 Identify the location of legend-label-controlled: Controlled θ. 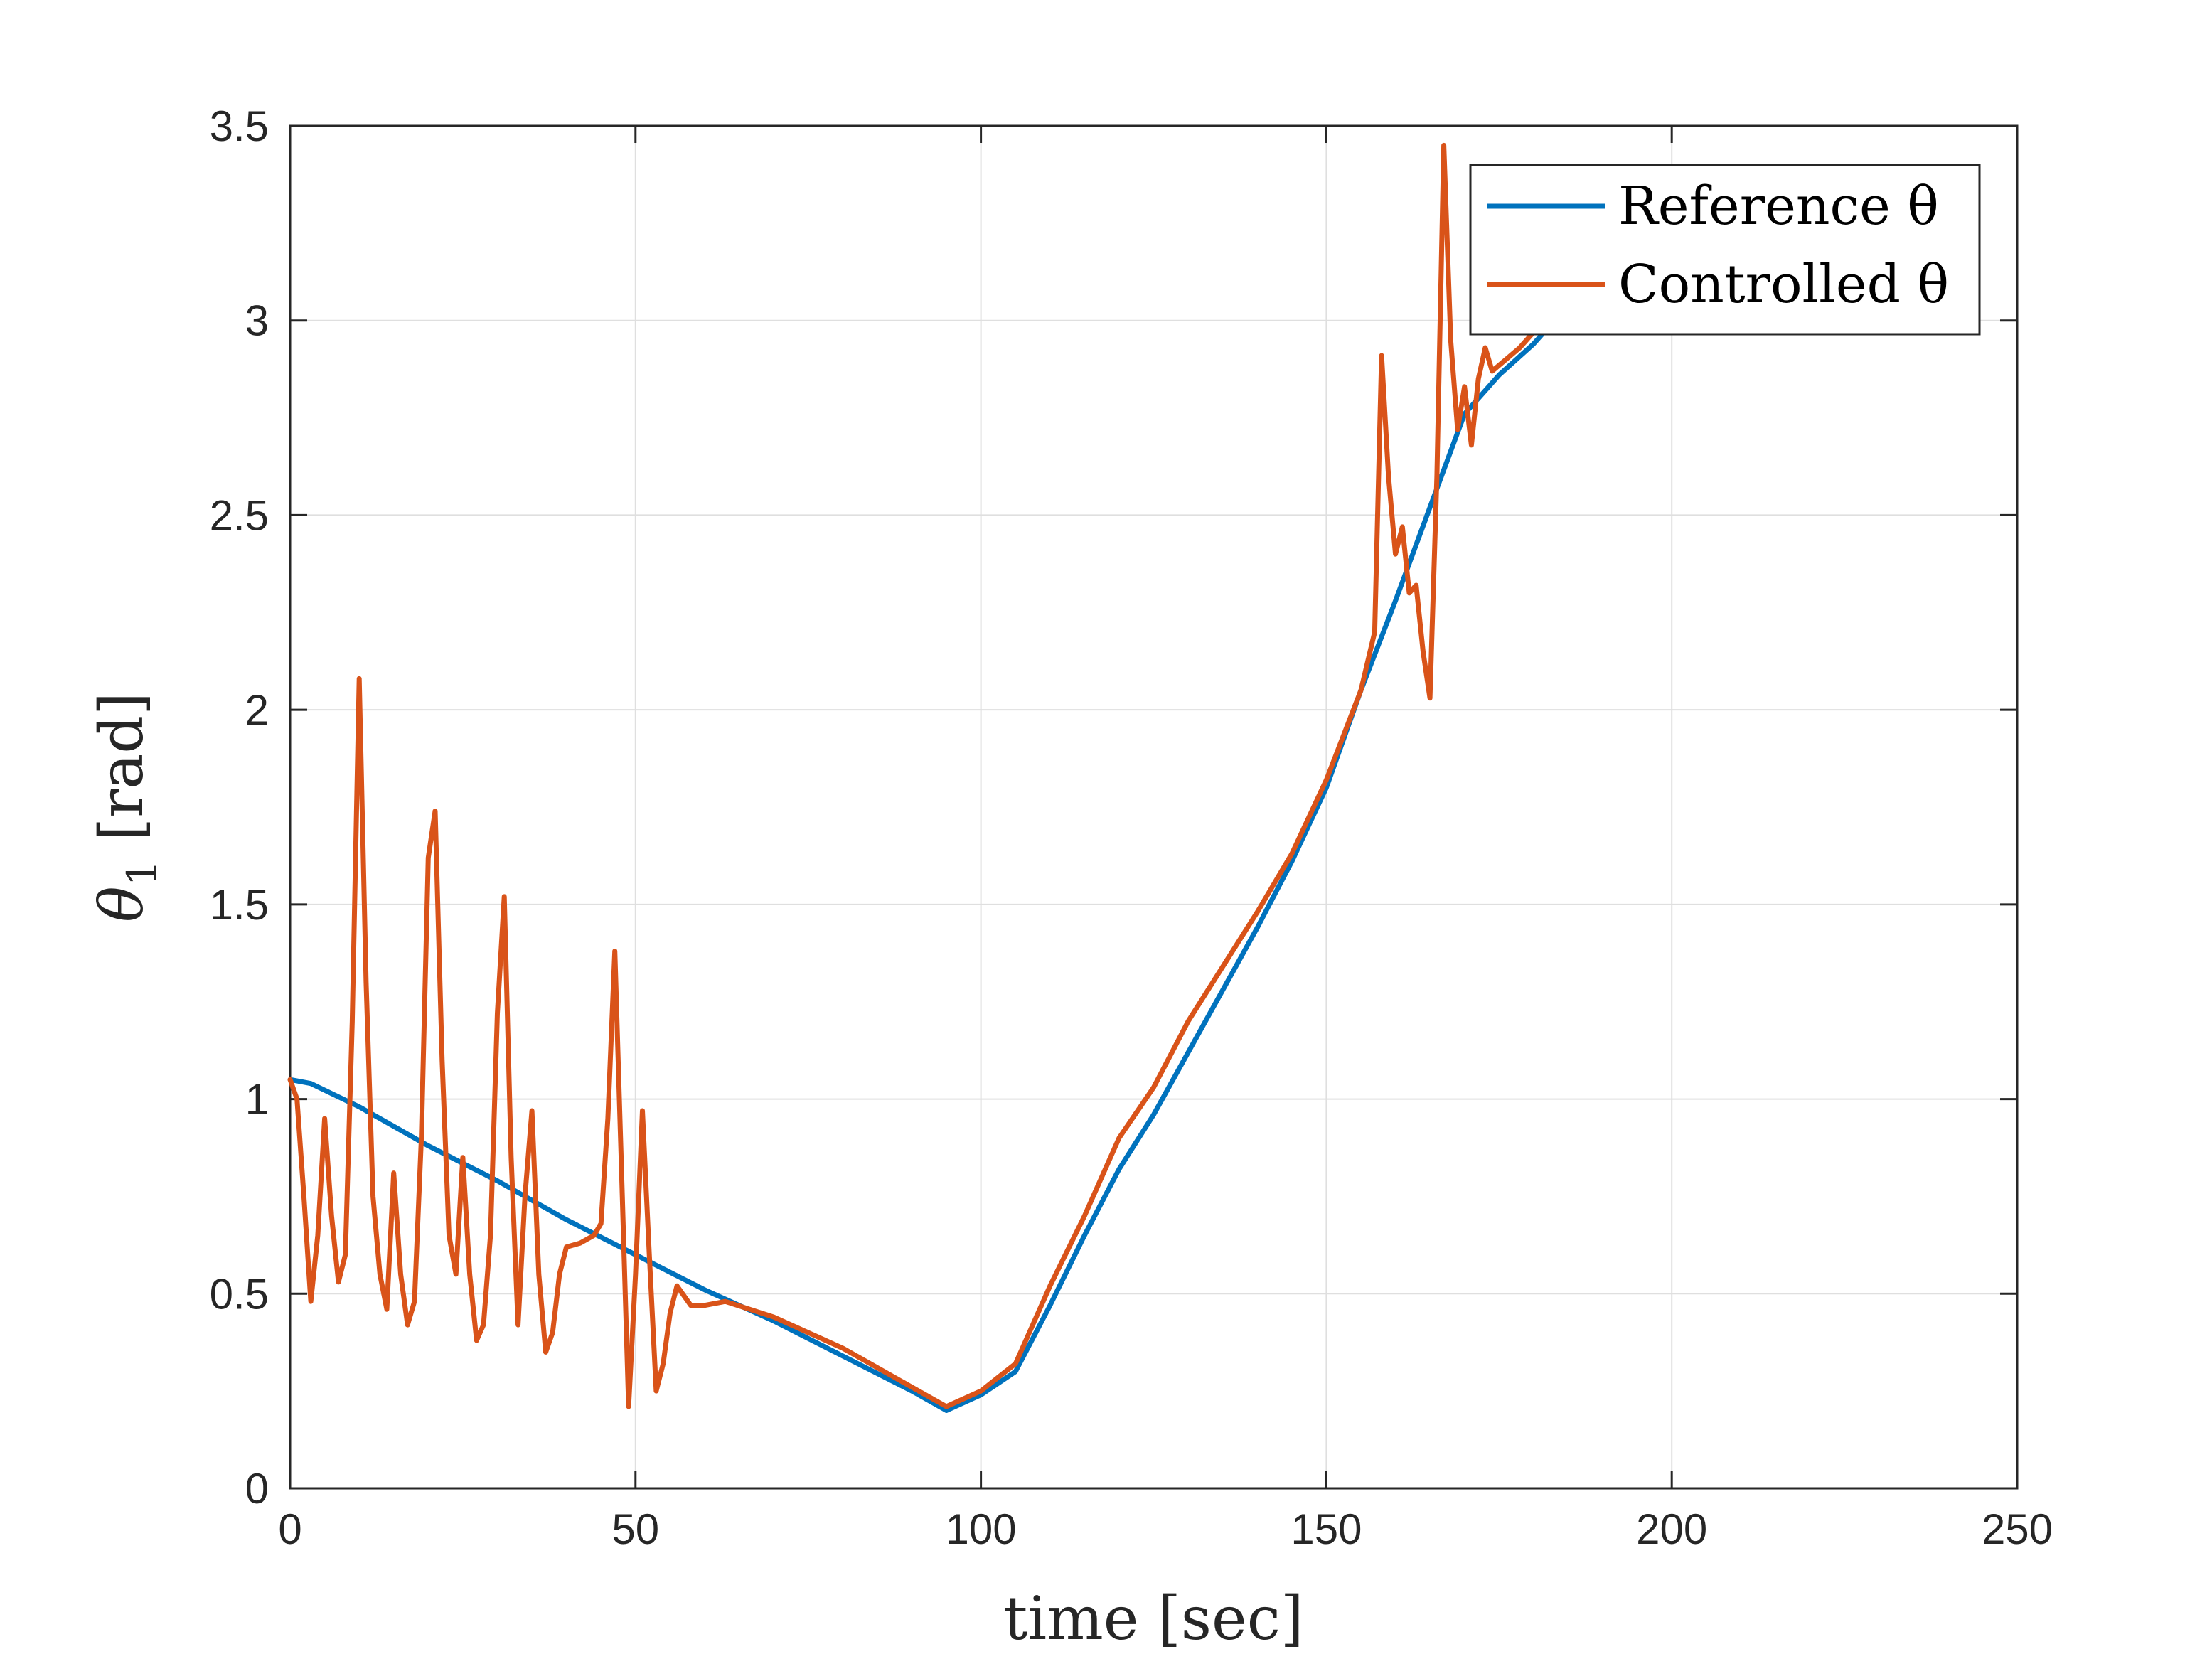
(1784, 284).